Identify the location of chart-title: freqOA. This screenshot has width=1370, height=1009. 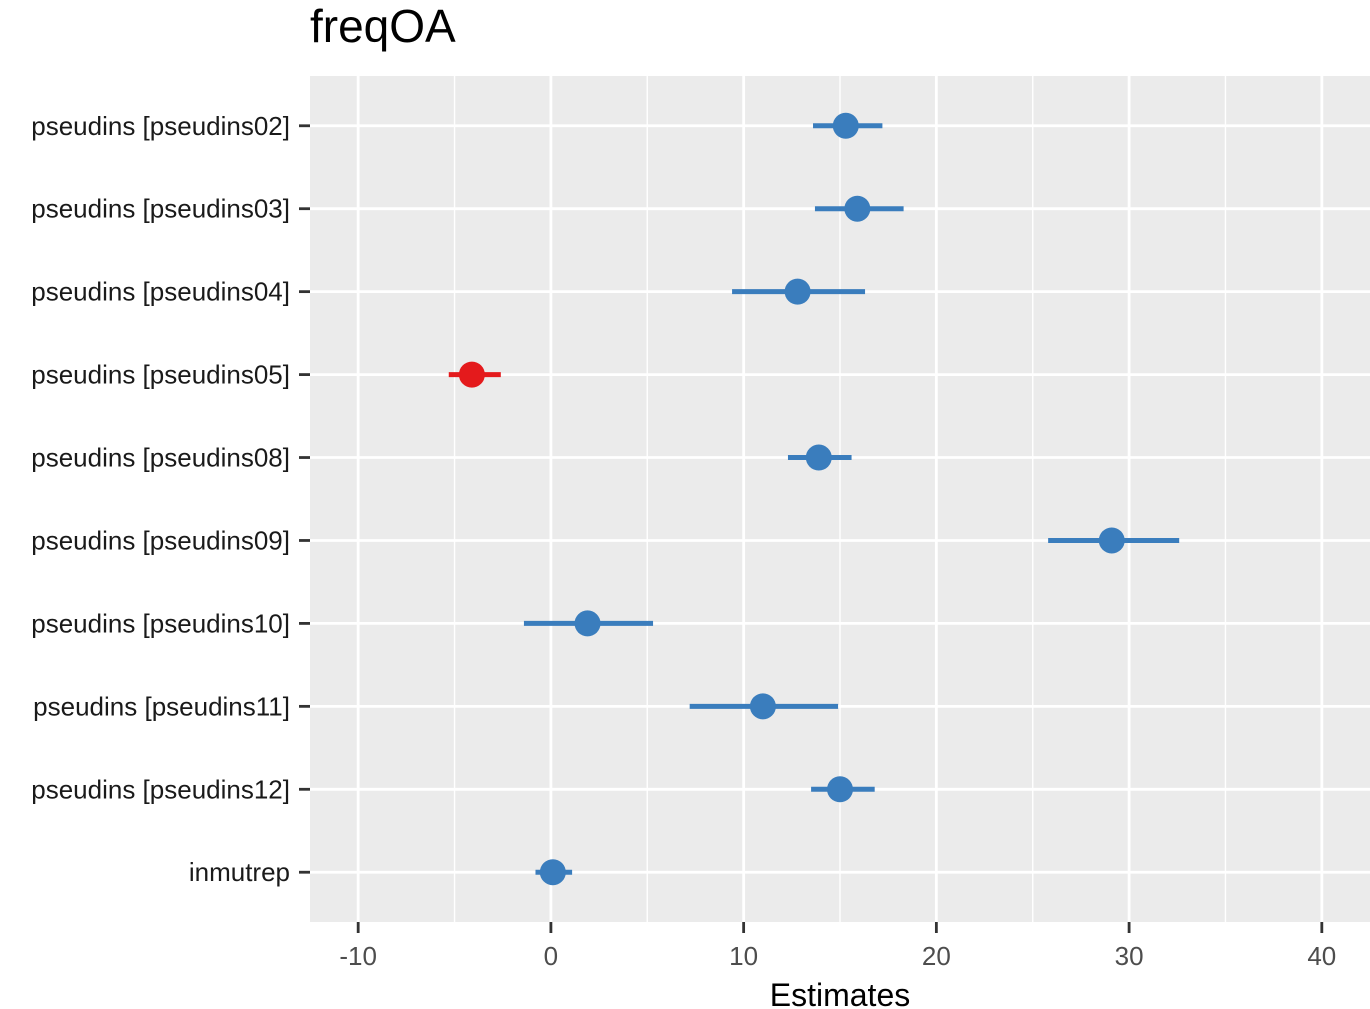
(383, 26).